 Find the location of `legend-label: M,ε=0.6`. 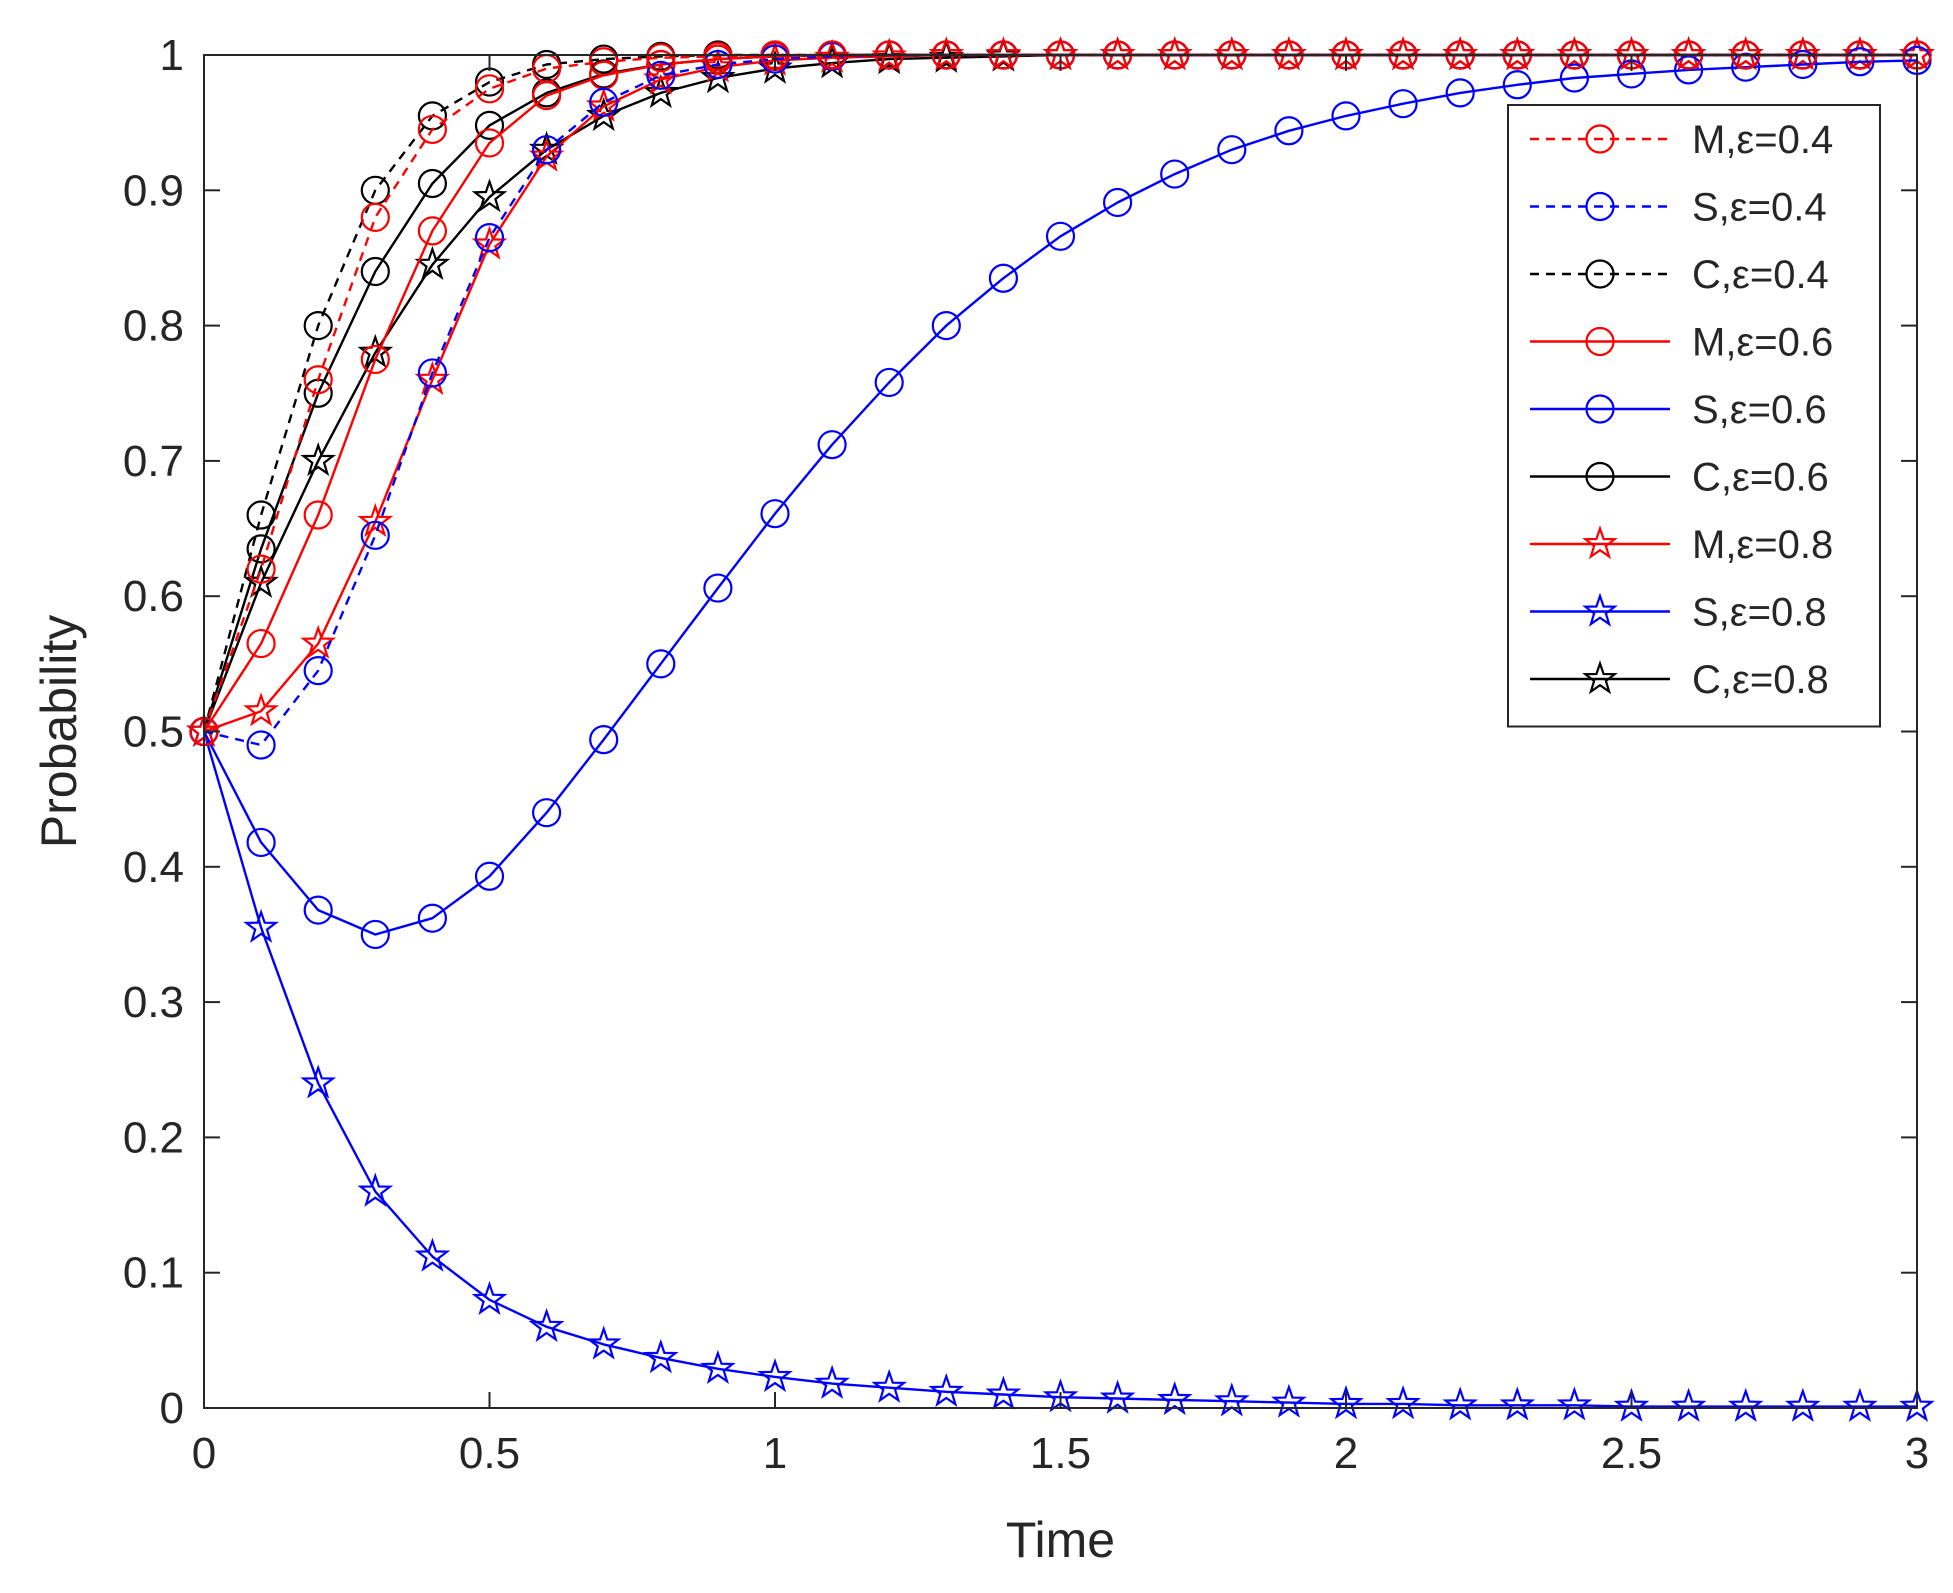

legend-label: M,ε=0.6 is located at coordinates (1762, 343).